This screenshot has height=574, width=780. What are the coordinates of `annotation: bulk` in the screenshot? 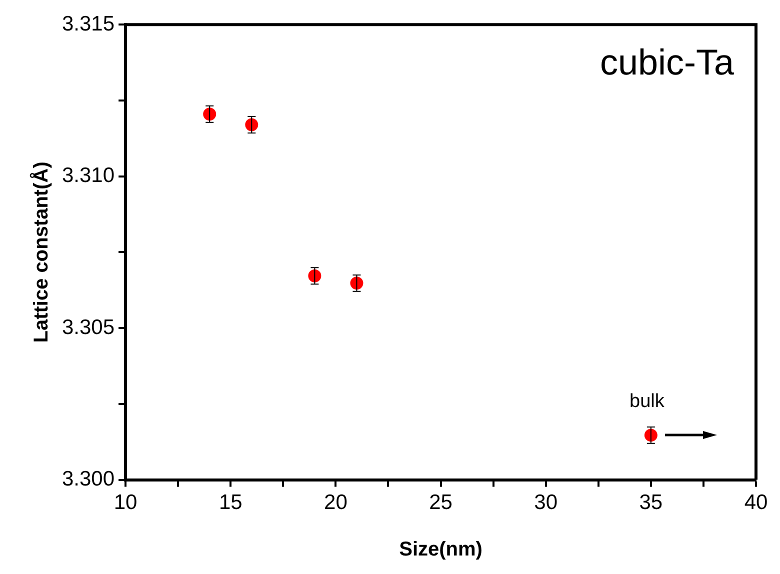 It's located at (647, 401).